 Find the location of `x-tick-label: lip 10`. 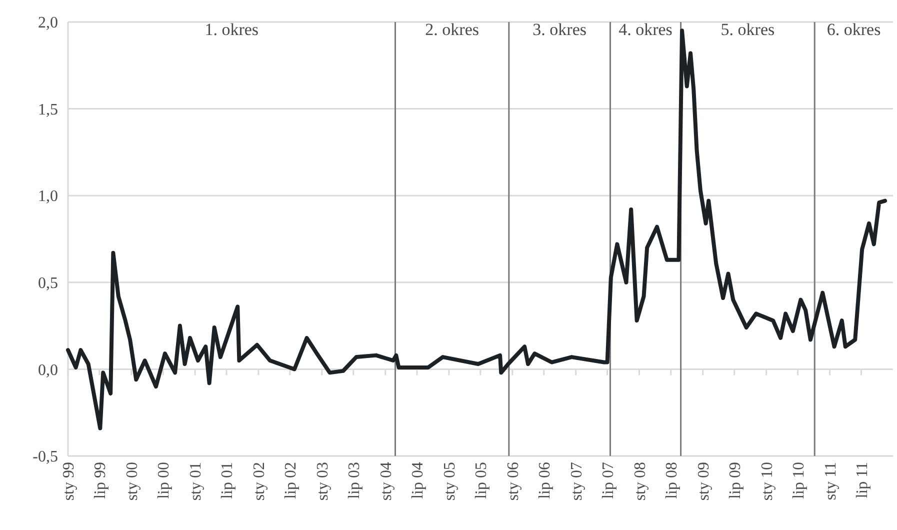

x-tick-label: lip 10 is located at coordinates (799, 480).